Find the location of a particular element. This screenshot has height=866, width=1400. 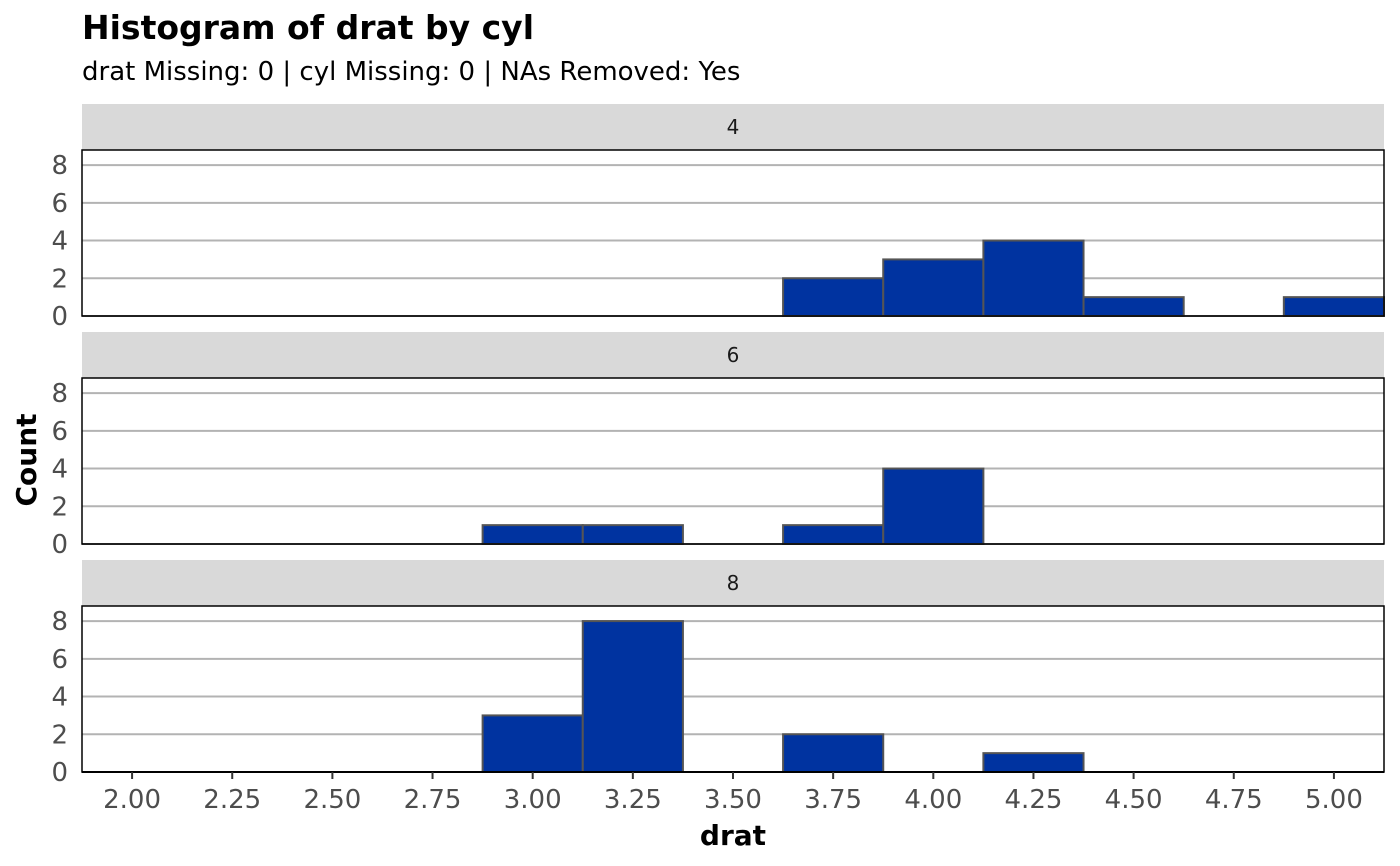

facet-label-0: 4 is located at coordinates (733, 127).